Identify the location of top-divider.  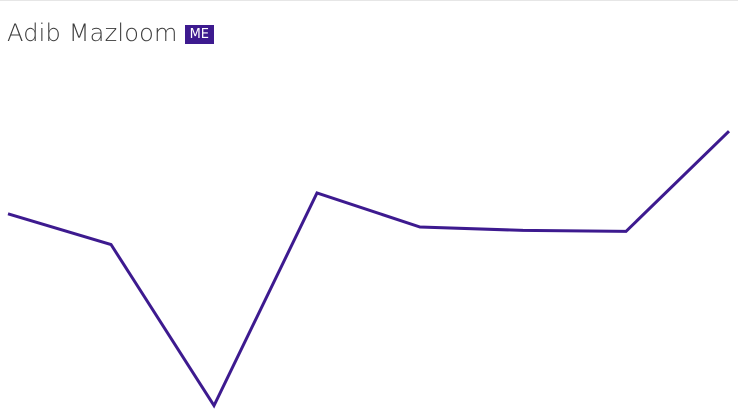
(369, 0).